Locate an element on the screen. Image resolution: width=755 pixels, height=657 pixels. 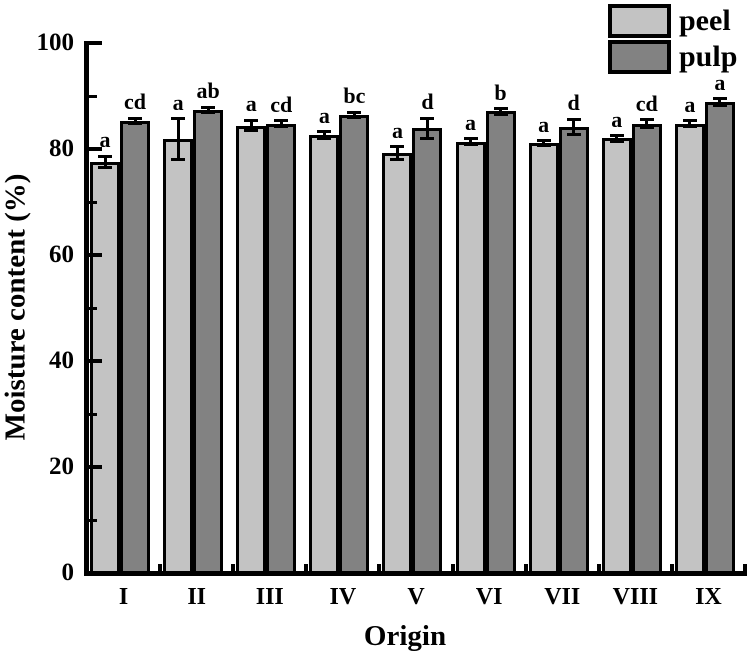
x-category-label-II: II is located at coordinates (196, 597).